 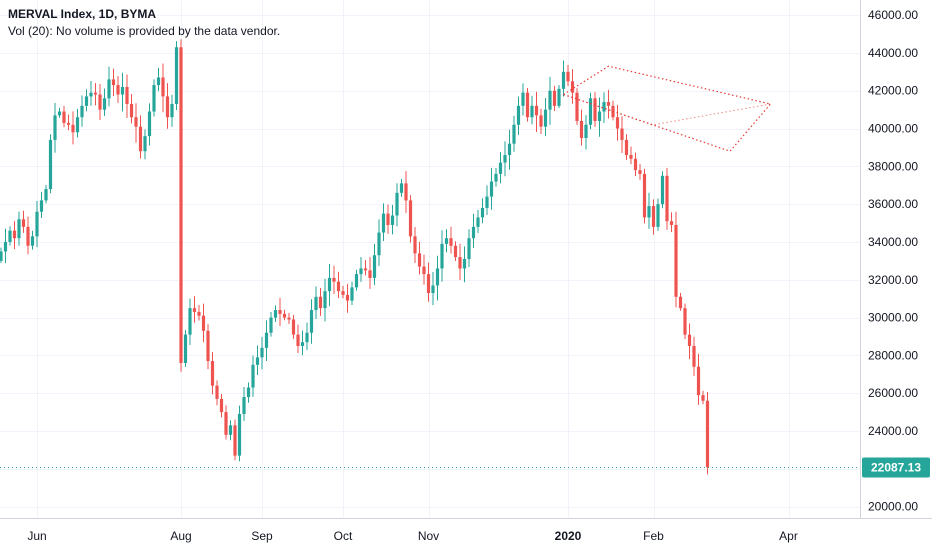 I want to click on symbol-title: MERVAL Index, 1D, BYMA, so click(x=82, y=14).